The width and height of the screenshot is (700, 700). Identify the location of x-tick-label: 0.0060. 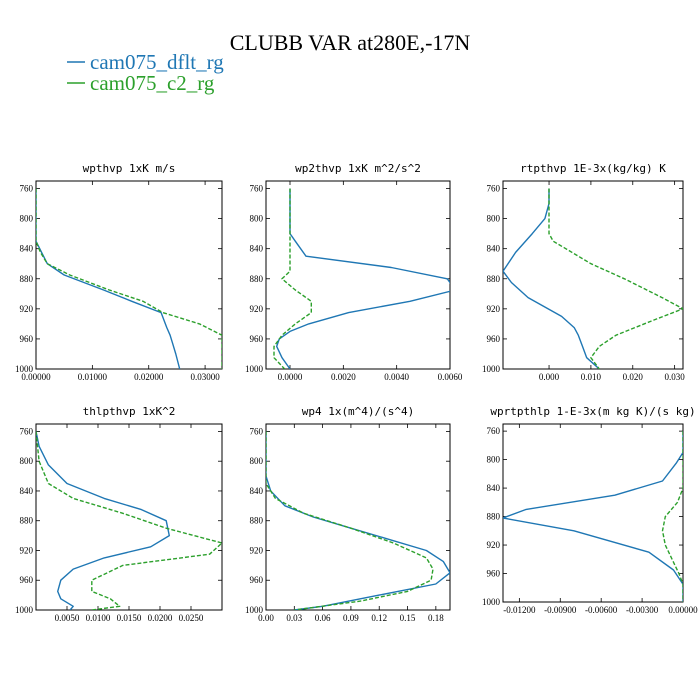
(450, 377).